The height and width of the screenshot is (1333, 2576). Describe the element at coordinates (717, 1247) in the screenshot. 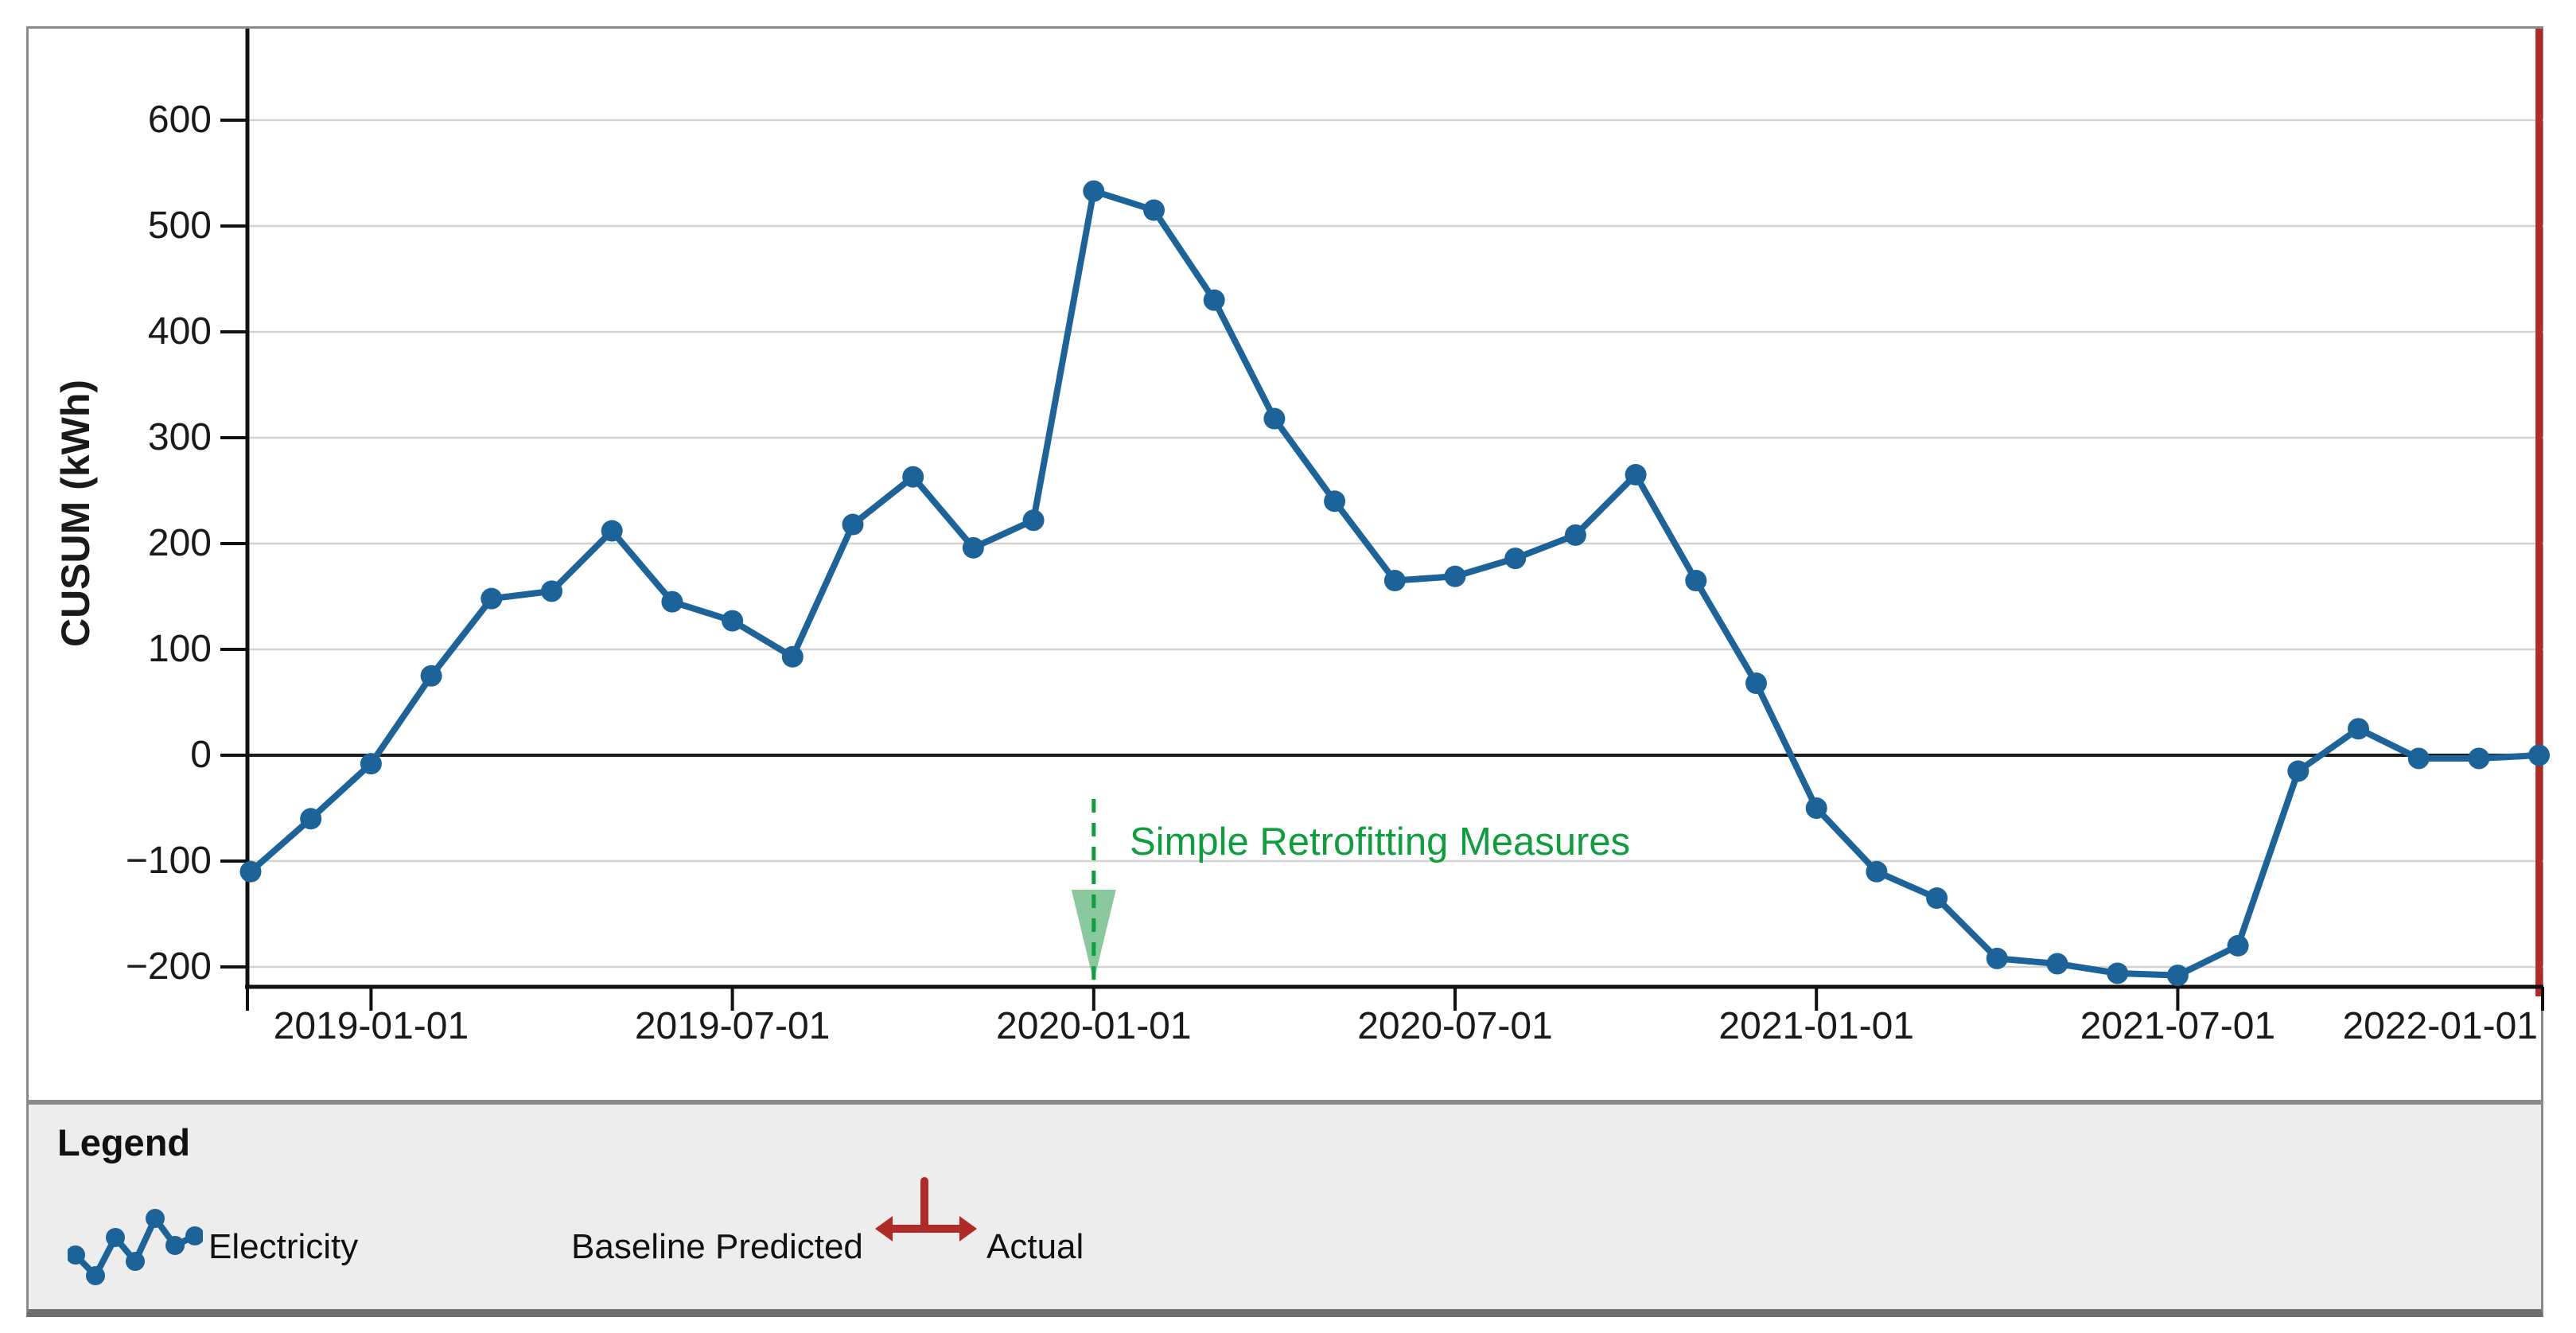

I see `legend-item-baseline-predicted: Baseline Predicted` at that location.